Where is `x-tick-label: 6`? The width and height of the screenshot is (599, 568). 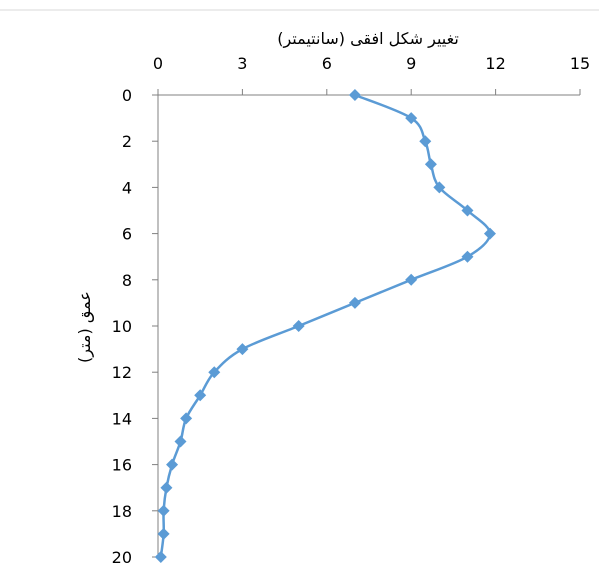
x-tick-label: 6 is located at coordinates (327, 63).